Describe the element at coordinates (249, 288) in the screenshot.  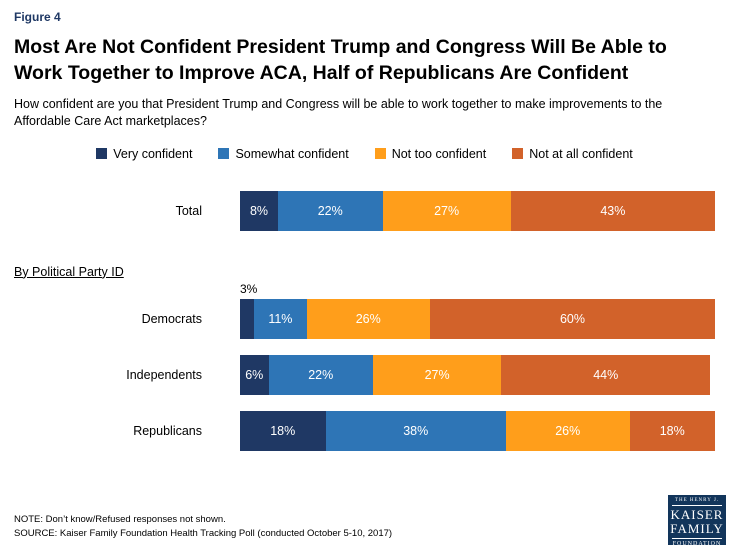
I see `outside-value-label: 3%` at that location.